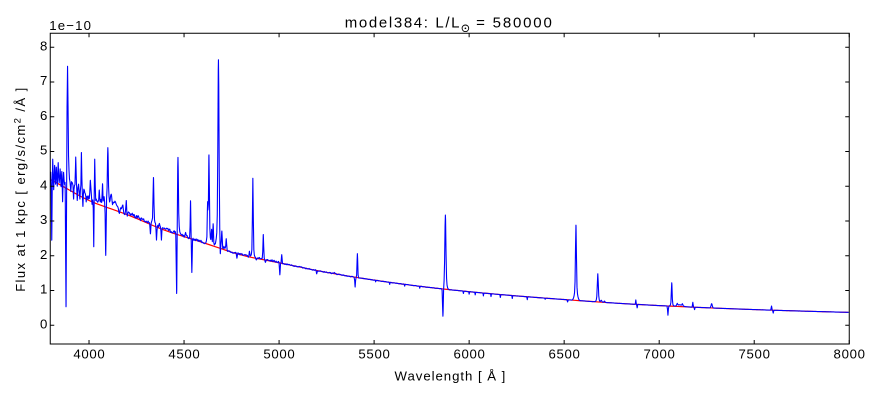  Describe the element at coordinates (43, 254) in the screenshot. I see `svg-text: 2` at that location.